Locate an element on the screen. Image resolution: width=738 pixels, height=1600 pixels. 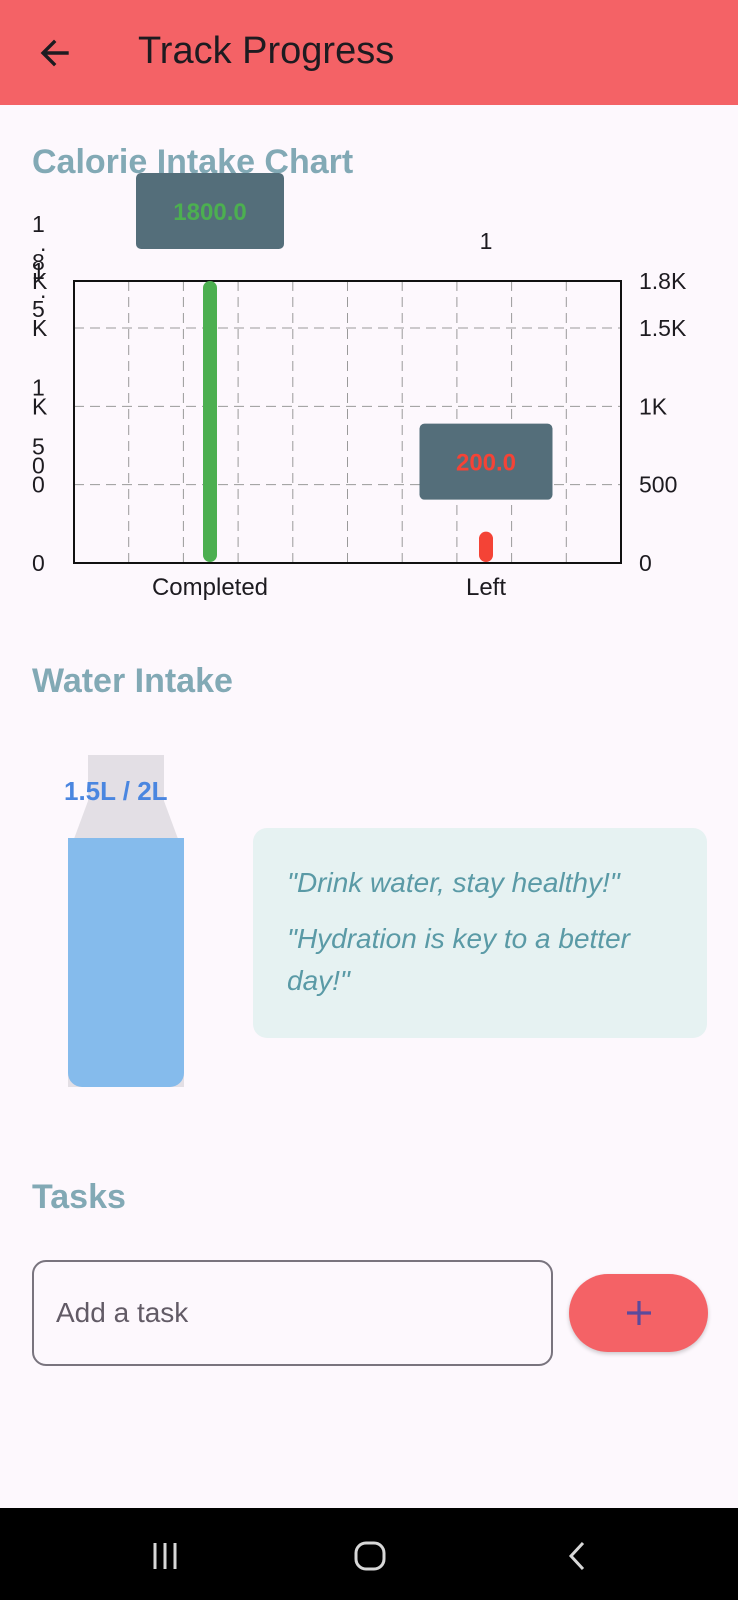
quote-text: "Hydration is key to a better day!" is located at coordinates (458, 959).